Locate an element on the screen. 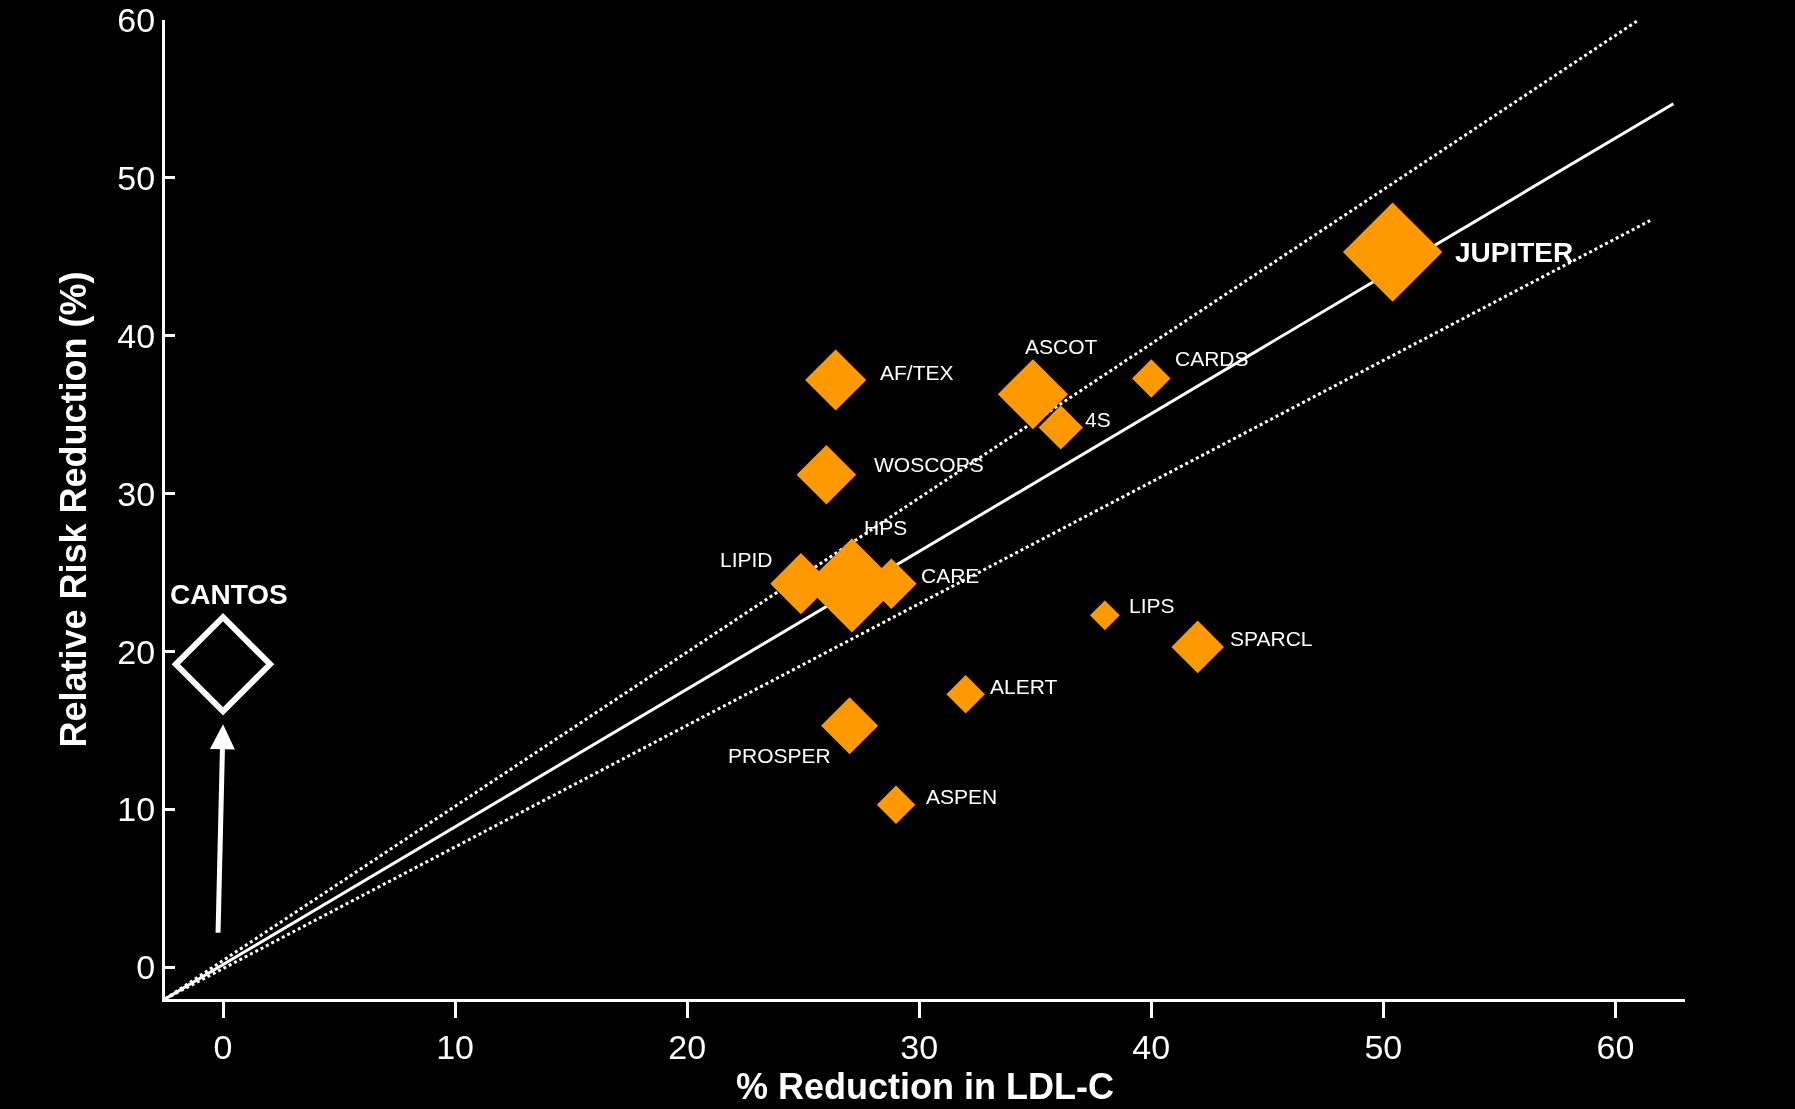 The height and width of the screenshot is (1109, 1795). x-tick-label: 60 is located at coordinates (1615, 1046).